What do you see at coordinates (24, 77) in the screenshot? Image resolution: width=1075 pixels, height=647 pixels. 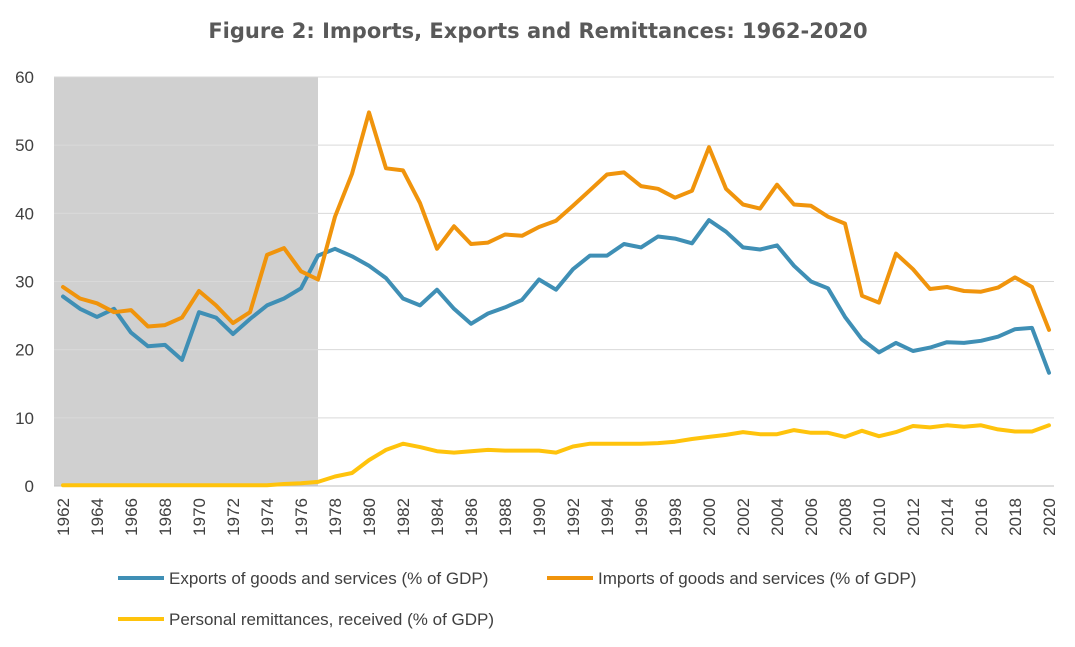 I see `y-tick-label: 60` at bounding box center [24, 77].